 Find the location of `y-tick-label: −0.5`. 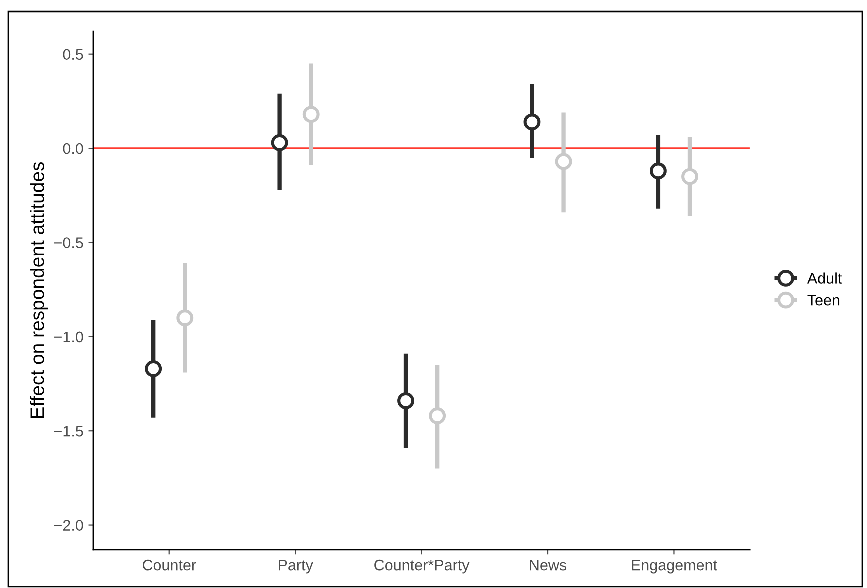

y-tick-label: −0.5 is located at coordinates (69, 243).